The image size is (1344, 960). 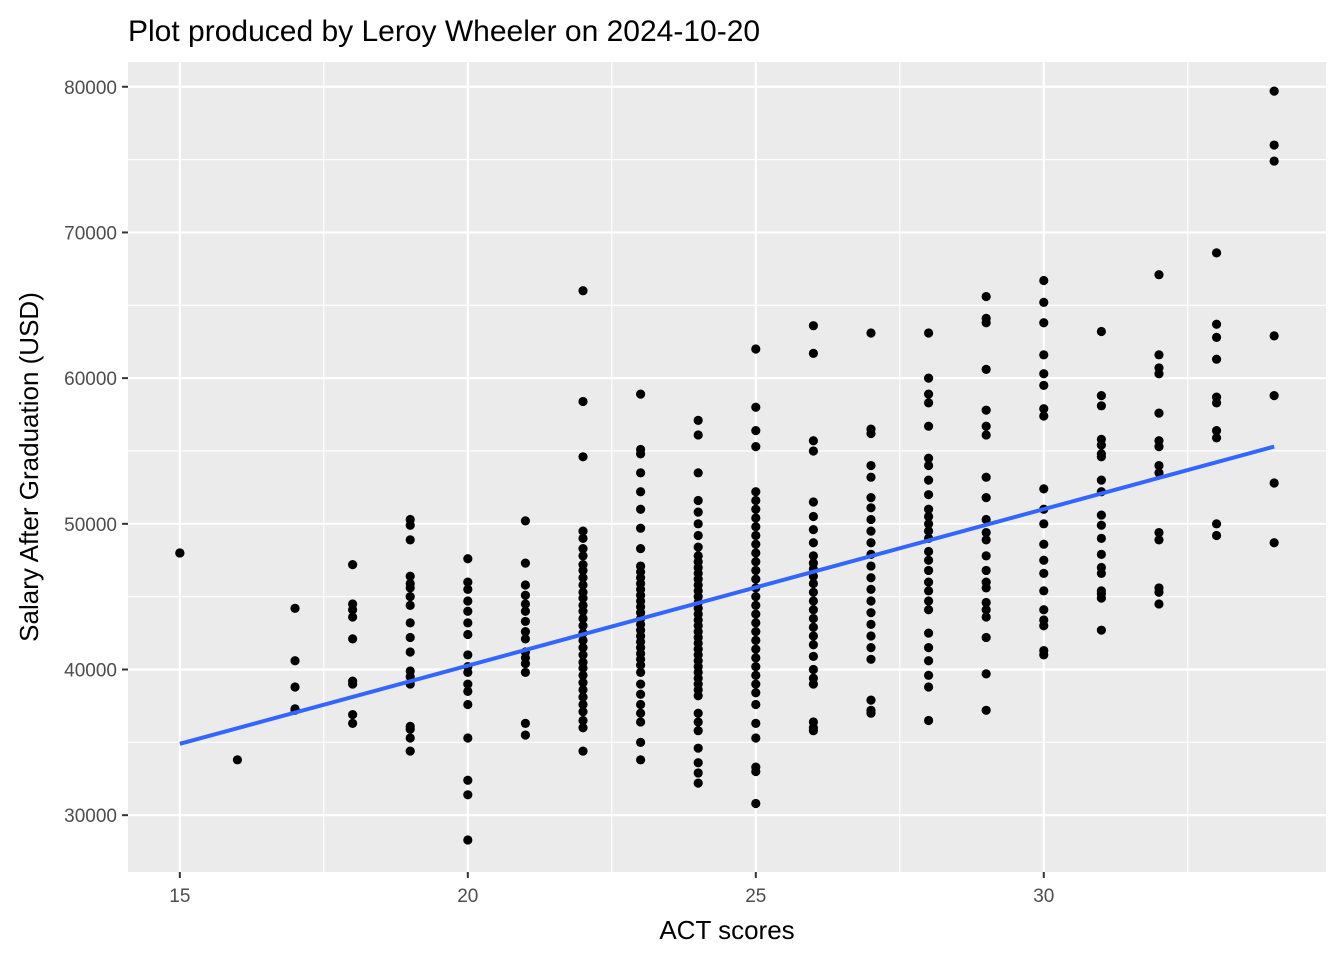 What do you see at coordinates (96, 452) in the screenshot?
I see `y-axis: 30000 40000 50000 60000 70000 80000` at bounding box center [96, 452].